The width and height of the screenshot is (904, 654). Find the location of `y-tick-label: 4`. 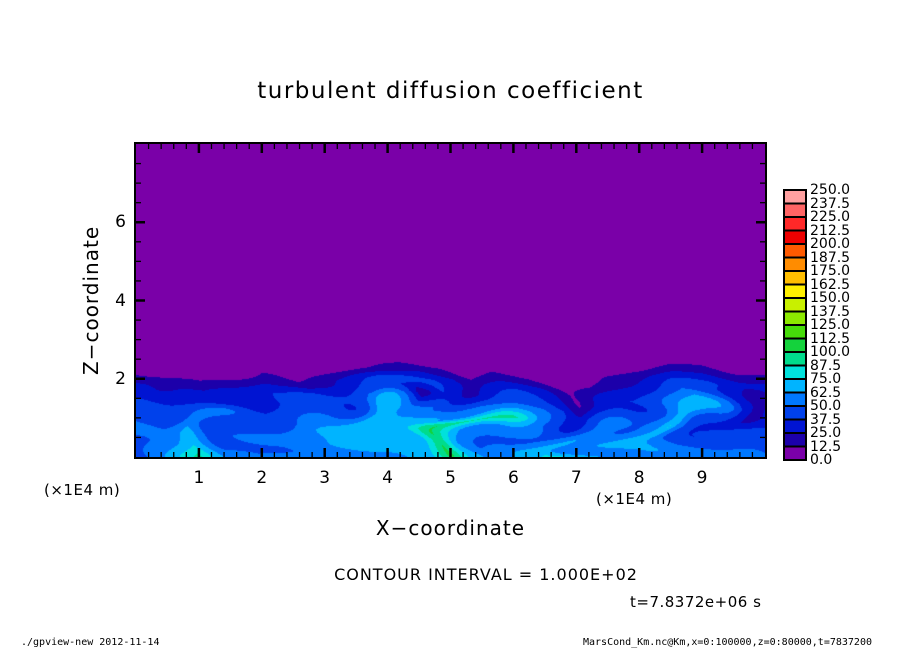

y-tick-label: 4 is located at coordinates (120, 300).